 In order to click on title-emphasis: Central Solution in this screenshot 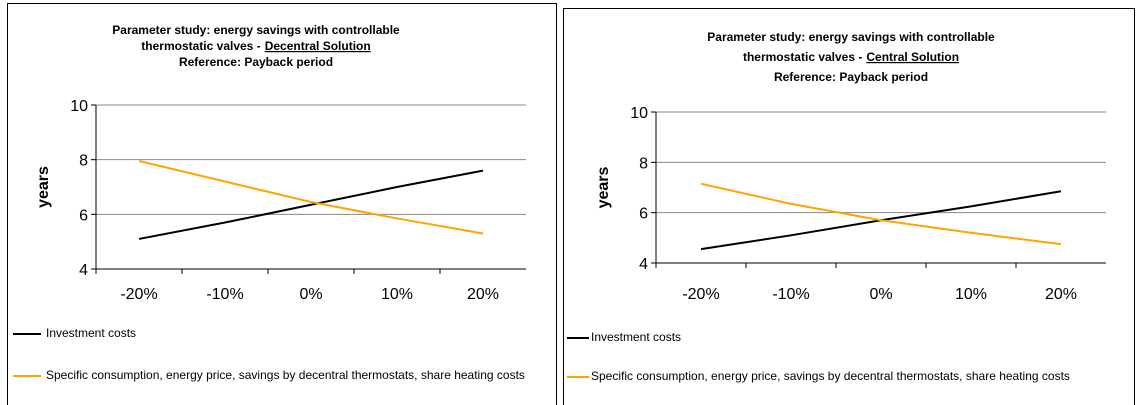, I will do `click(912, 57)`.